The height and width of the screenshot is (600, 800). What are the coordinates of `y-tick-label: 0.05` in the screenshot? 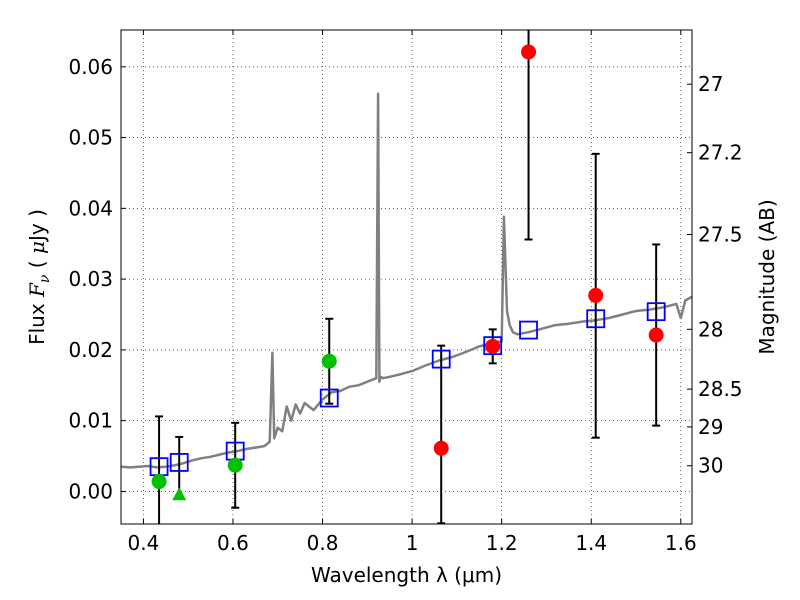 It's located at (90, 138).